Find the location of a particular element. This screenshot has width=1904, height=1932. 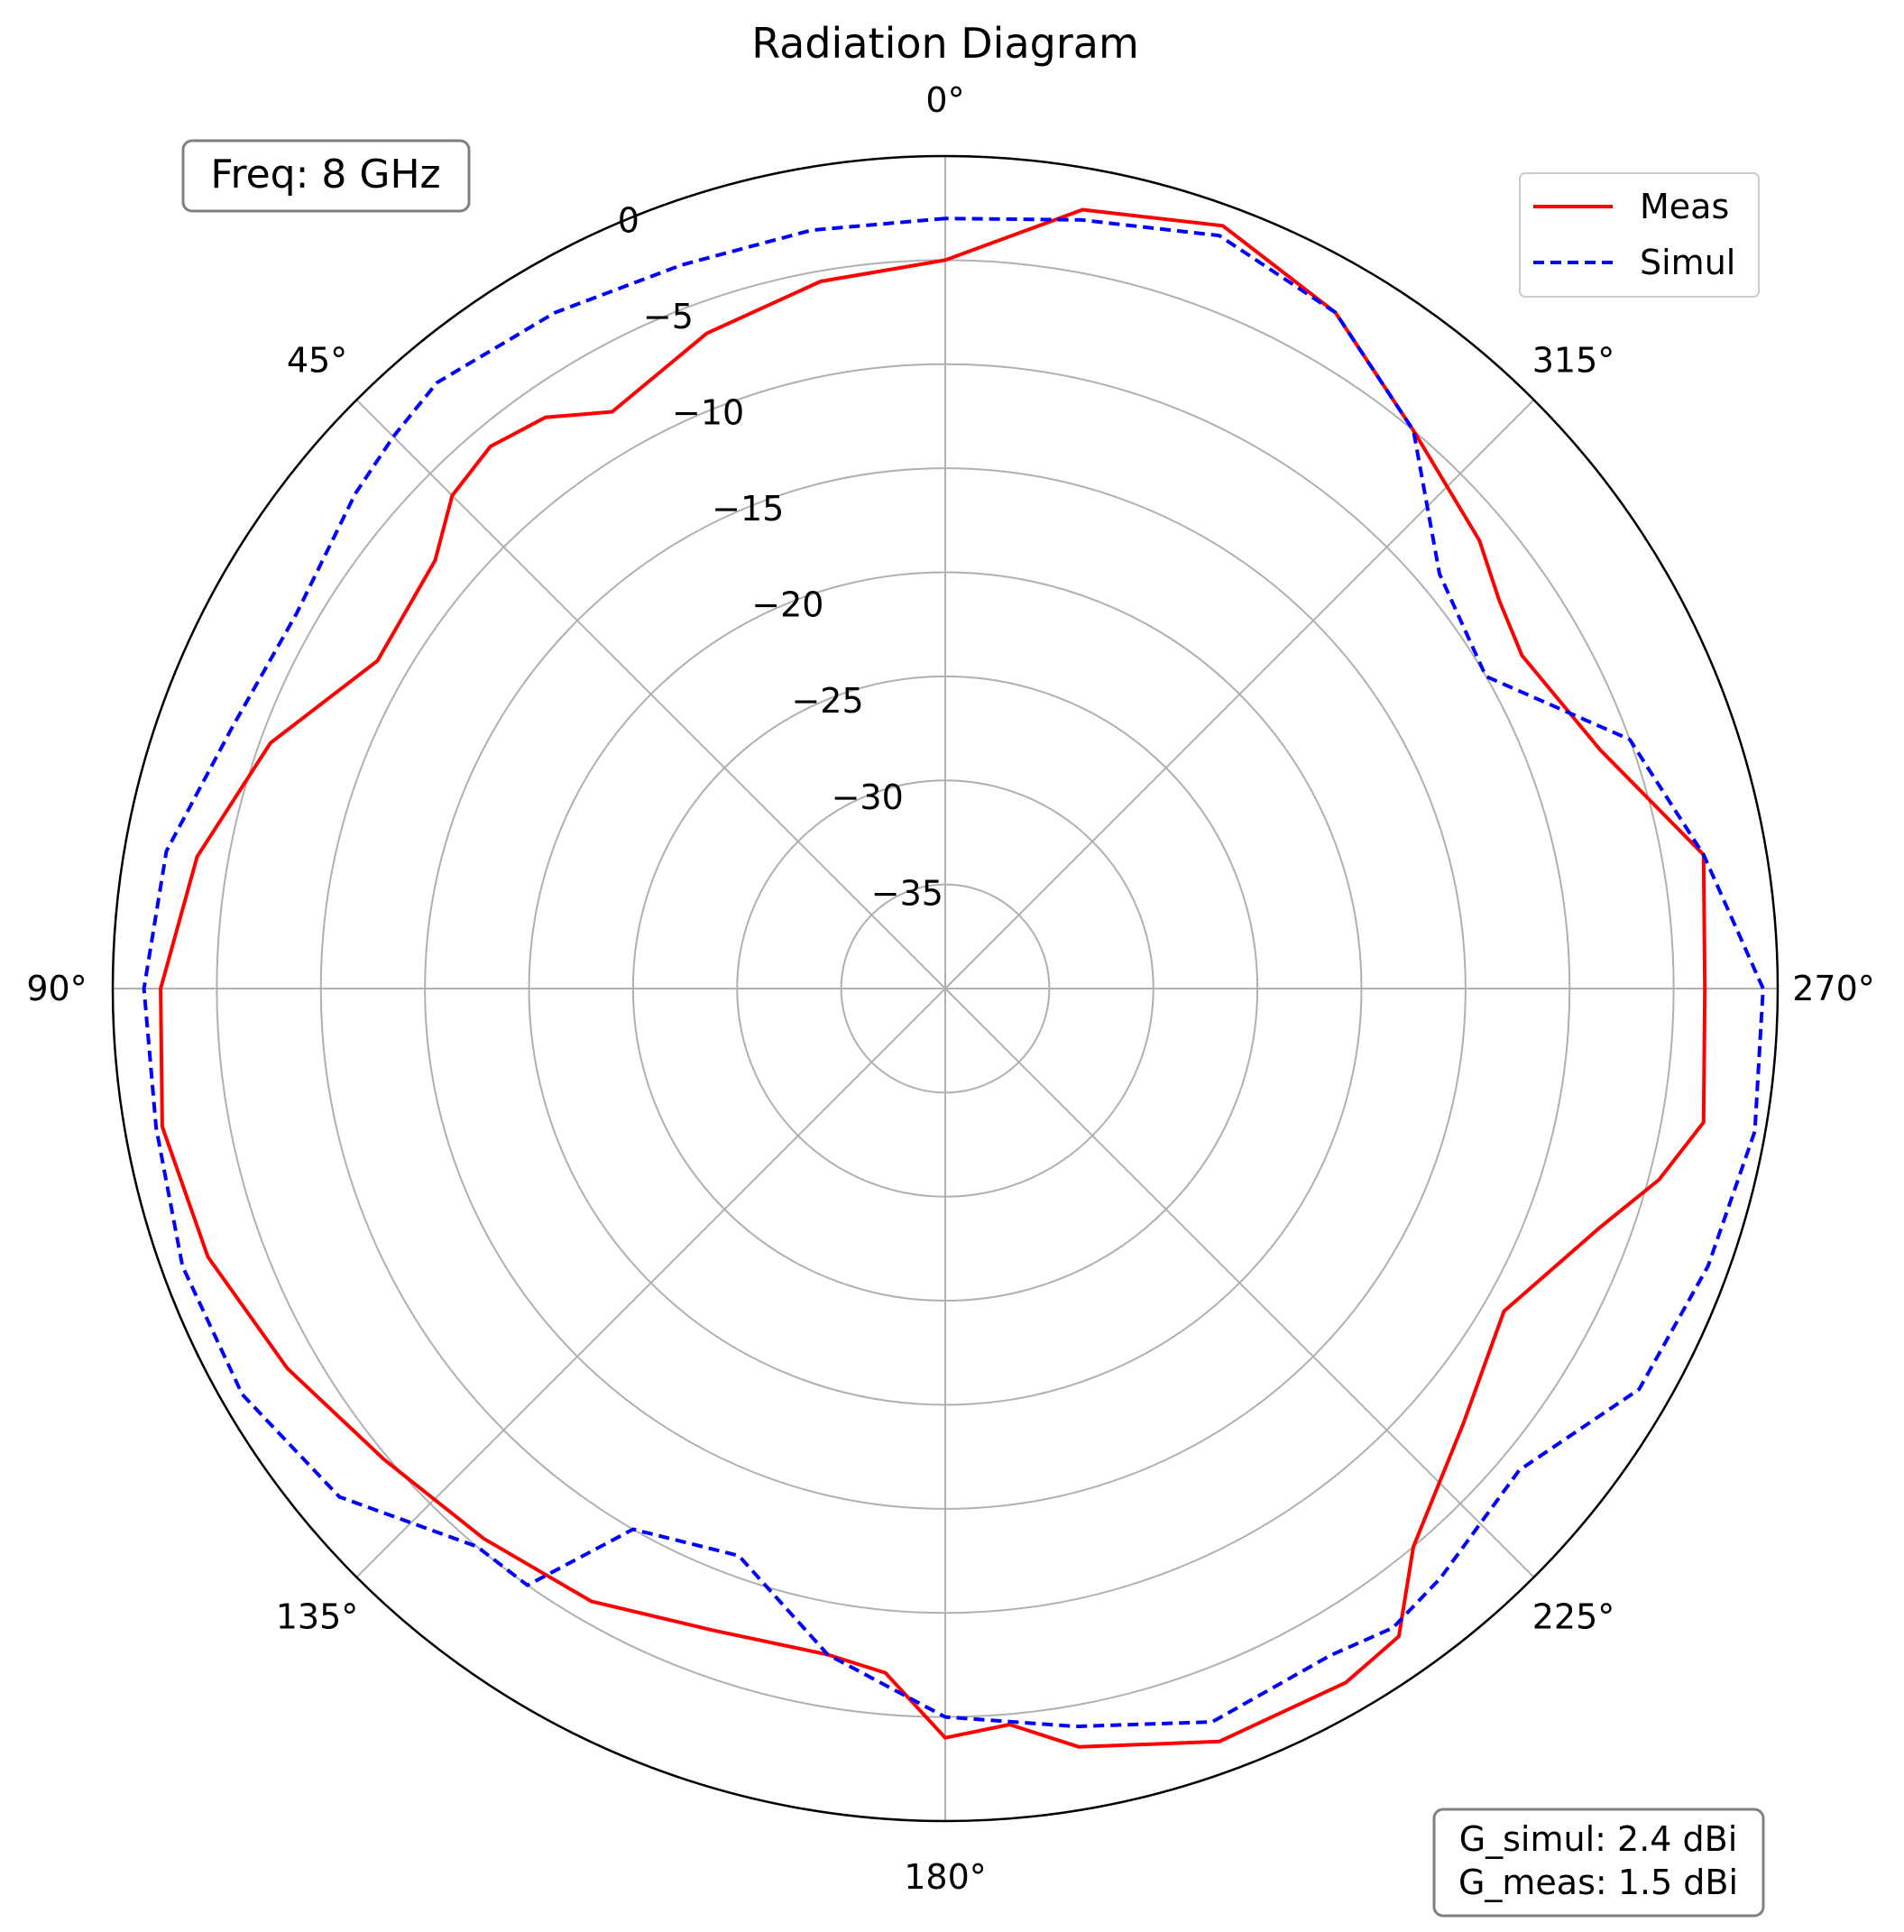

gain-annotation-box: G_simul: 2.4 dBi G_meas: 1.5 dBi is located at coordinates (1598, 1863).